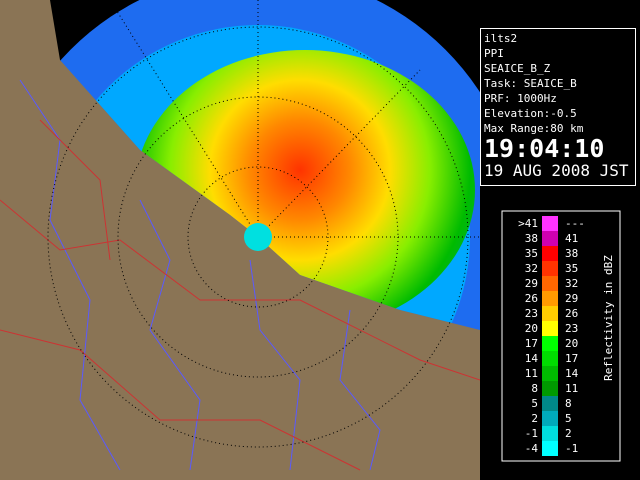  Describe the element at coordinates (534, 418) in the screenshot. I see `legend-low: 2` at that location.